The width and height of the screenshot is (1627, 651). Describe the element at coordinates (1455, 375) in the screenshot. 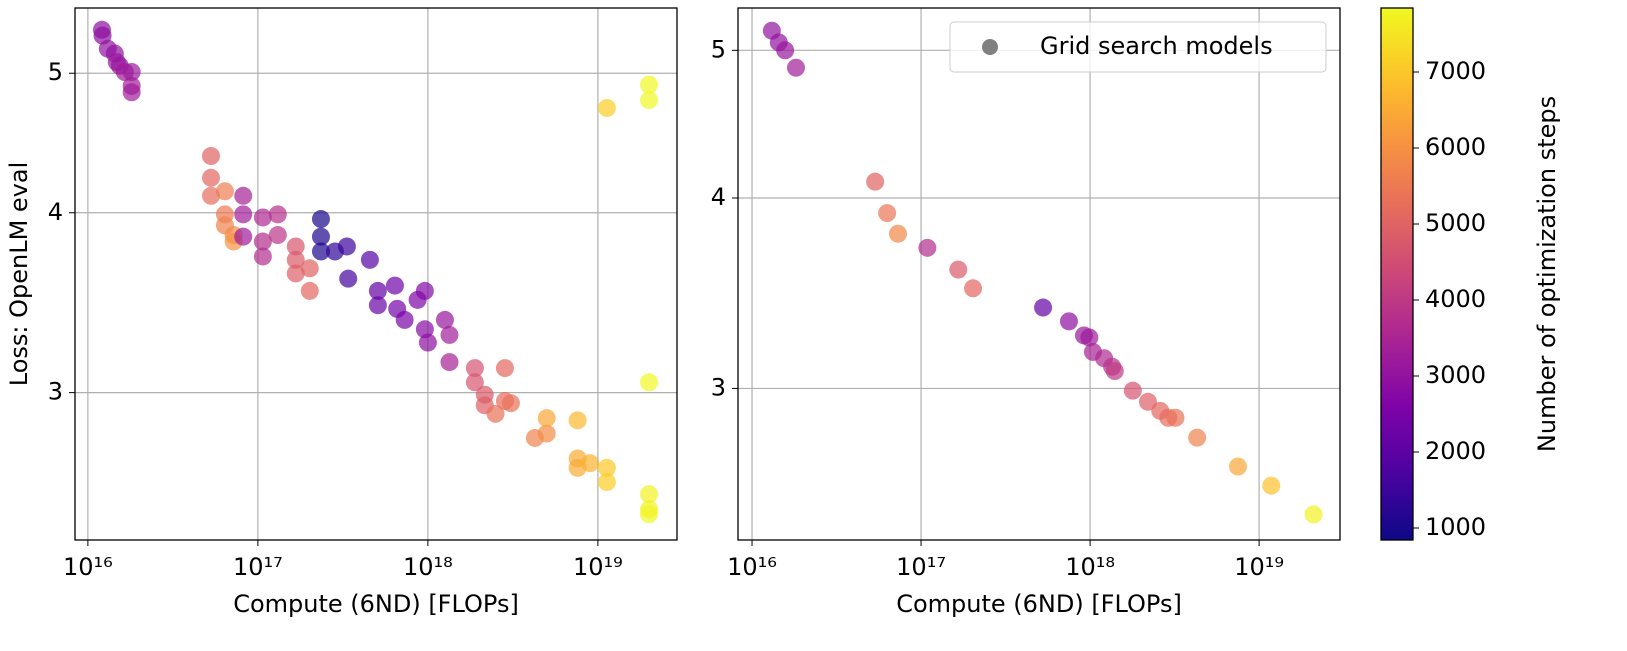

I see `colorbar-tick-label: 3000` at that location.